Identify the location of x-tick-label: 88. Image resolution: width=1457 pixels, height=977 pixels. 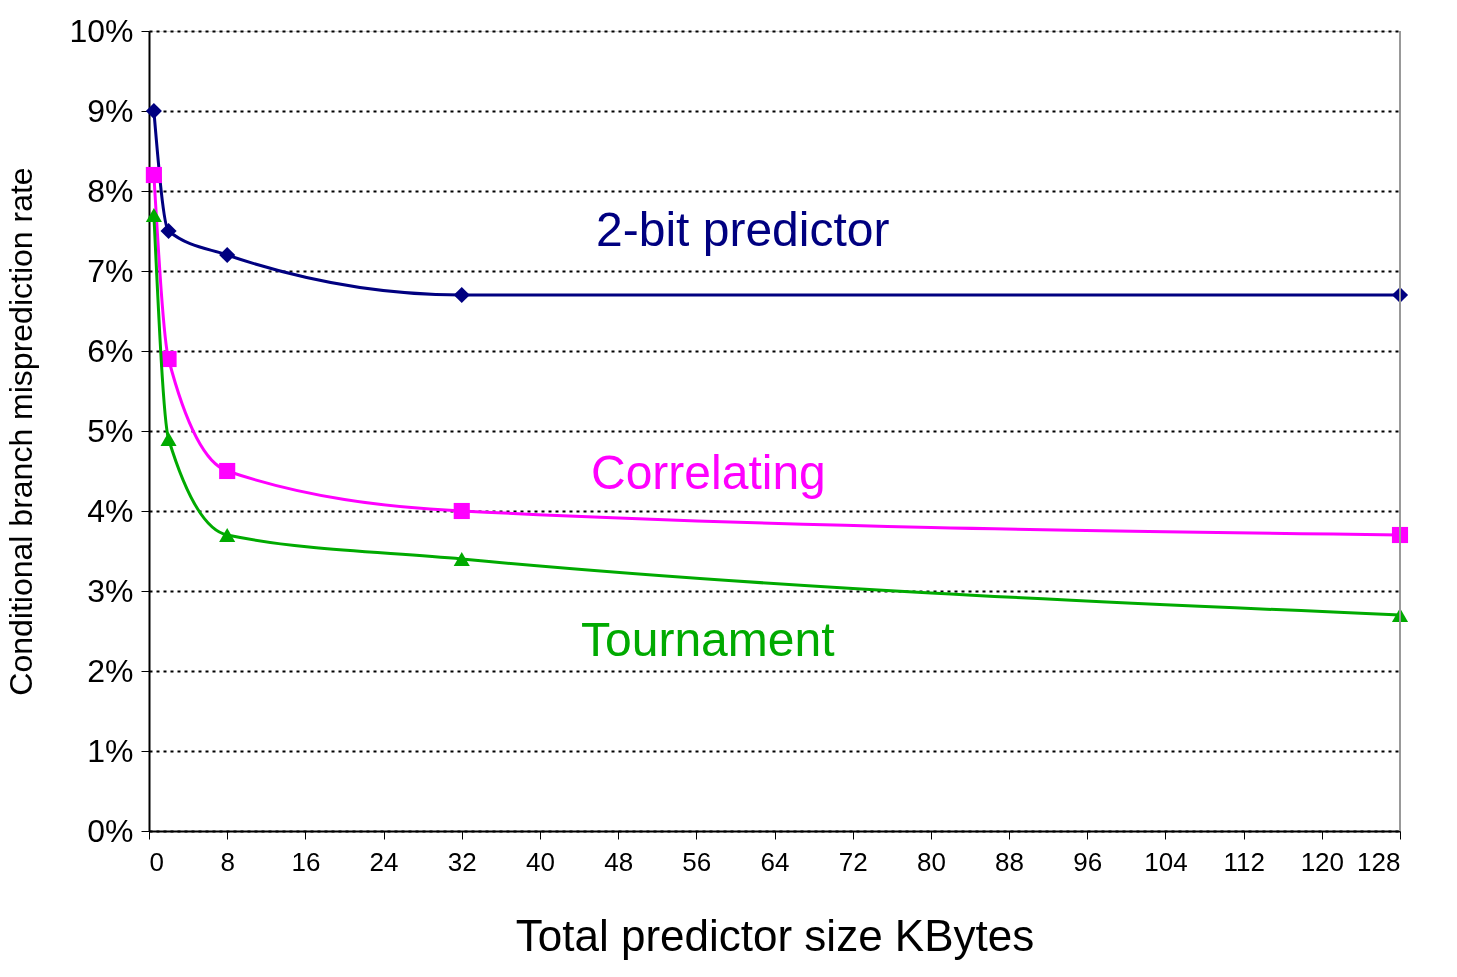
(1010, 861).